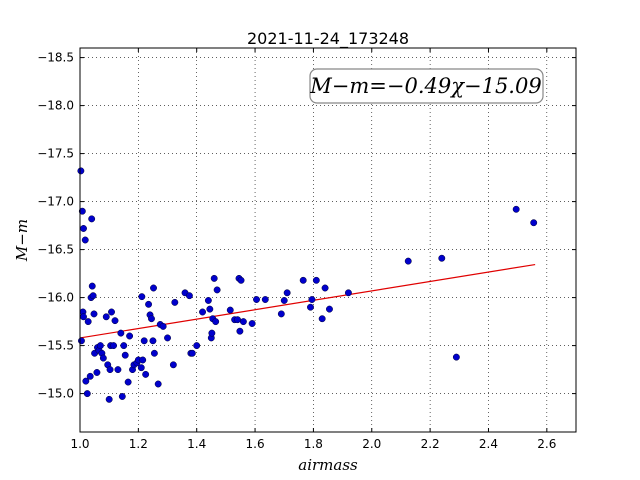 The image size is (640, 480). I want to click on y-tick-label: −16.0, so click(55, 298).